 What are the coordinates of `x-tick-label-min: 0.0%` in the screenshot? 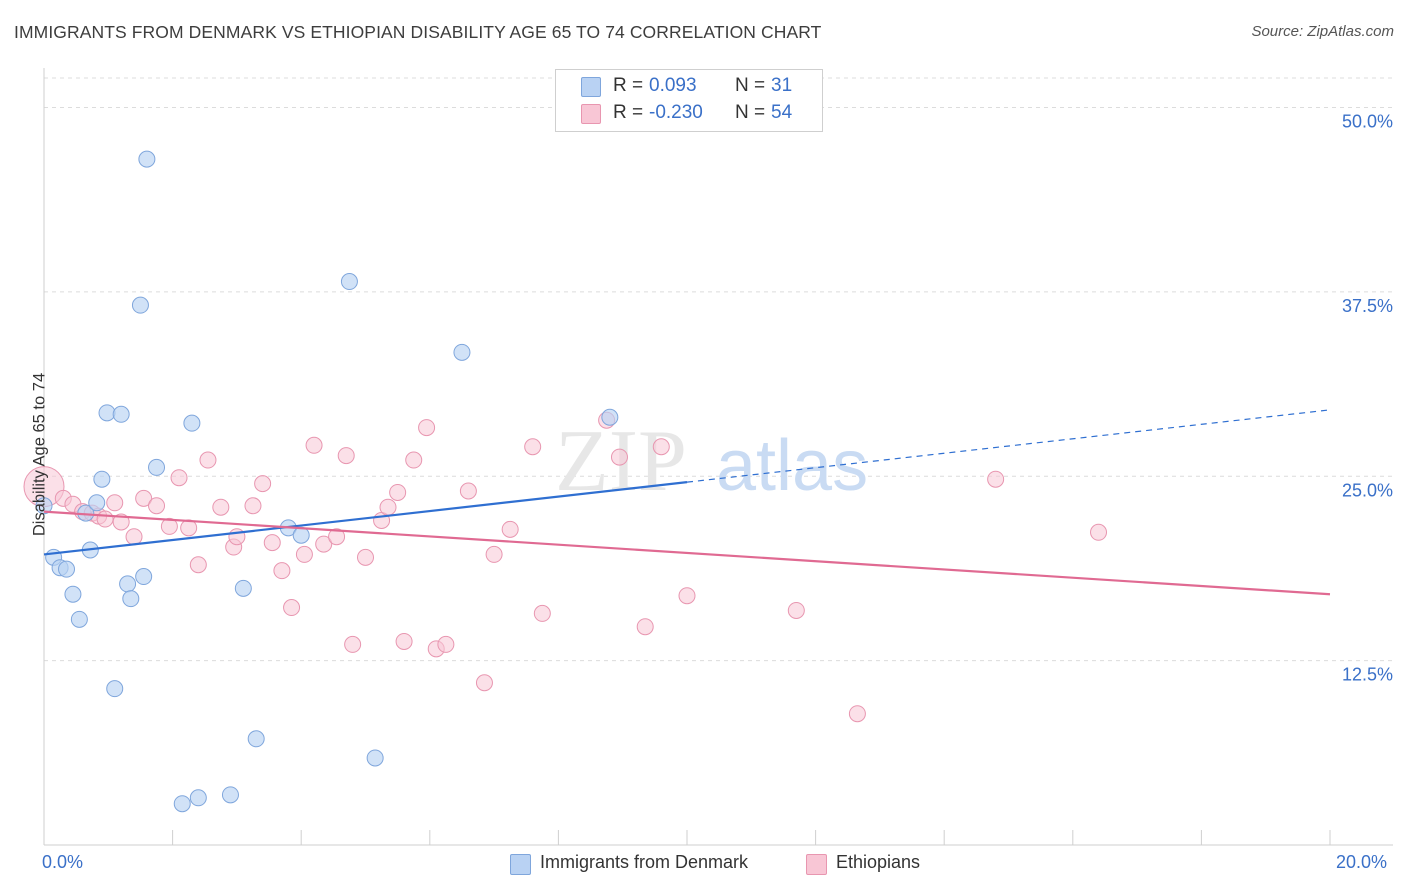 It's located at (63, 862).